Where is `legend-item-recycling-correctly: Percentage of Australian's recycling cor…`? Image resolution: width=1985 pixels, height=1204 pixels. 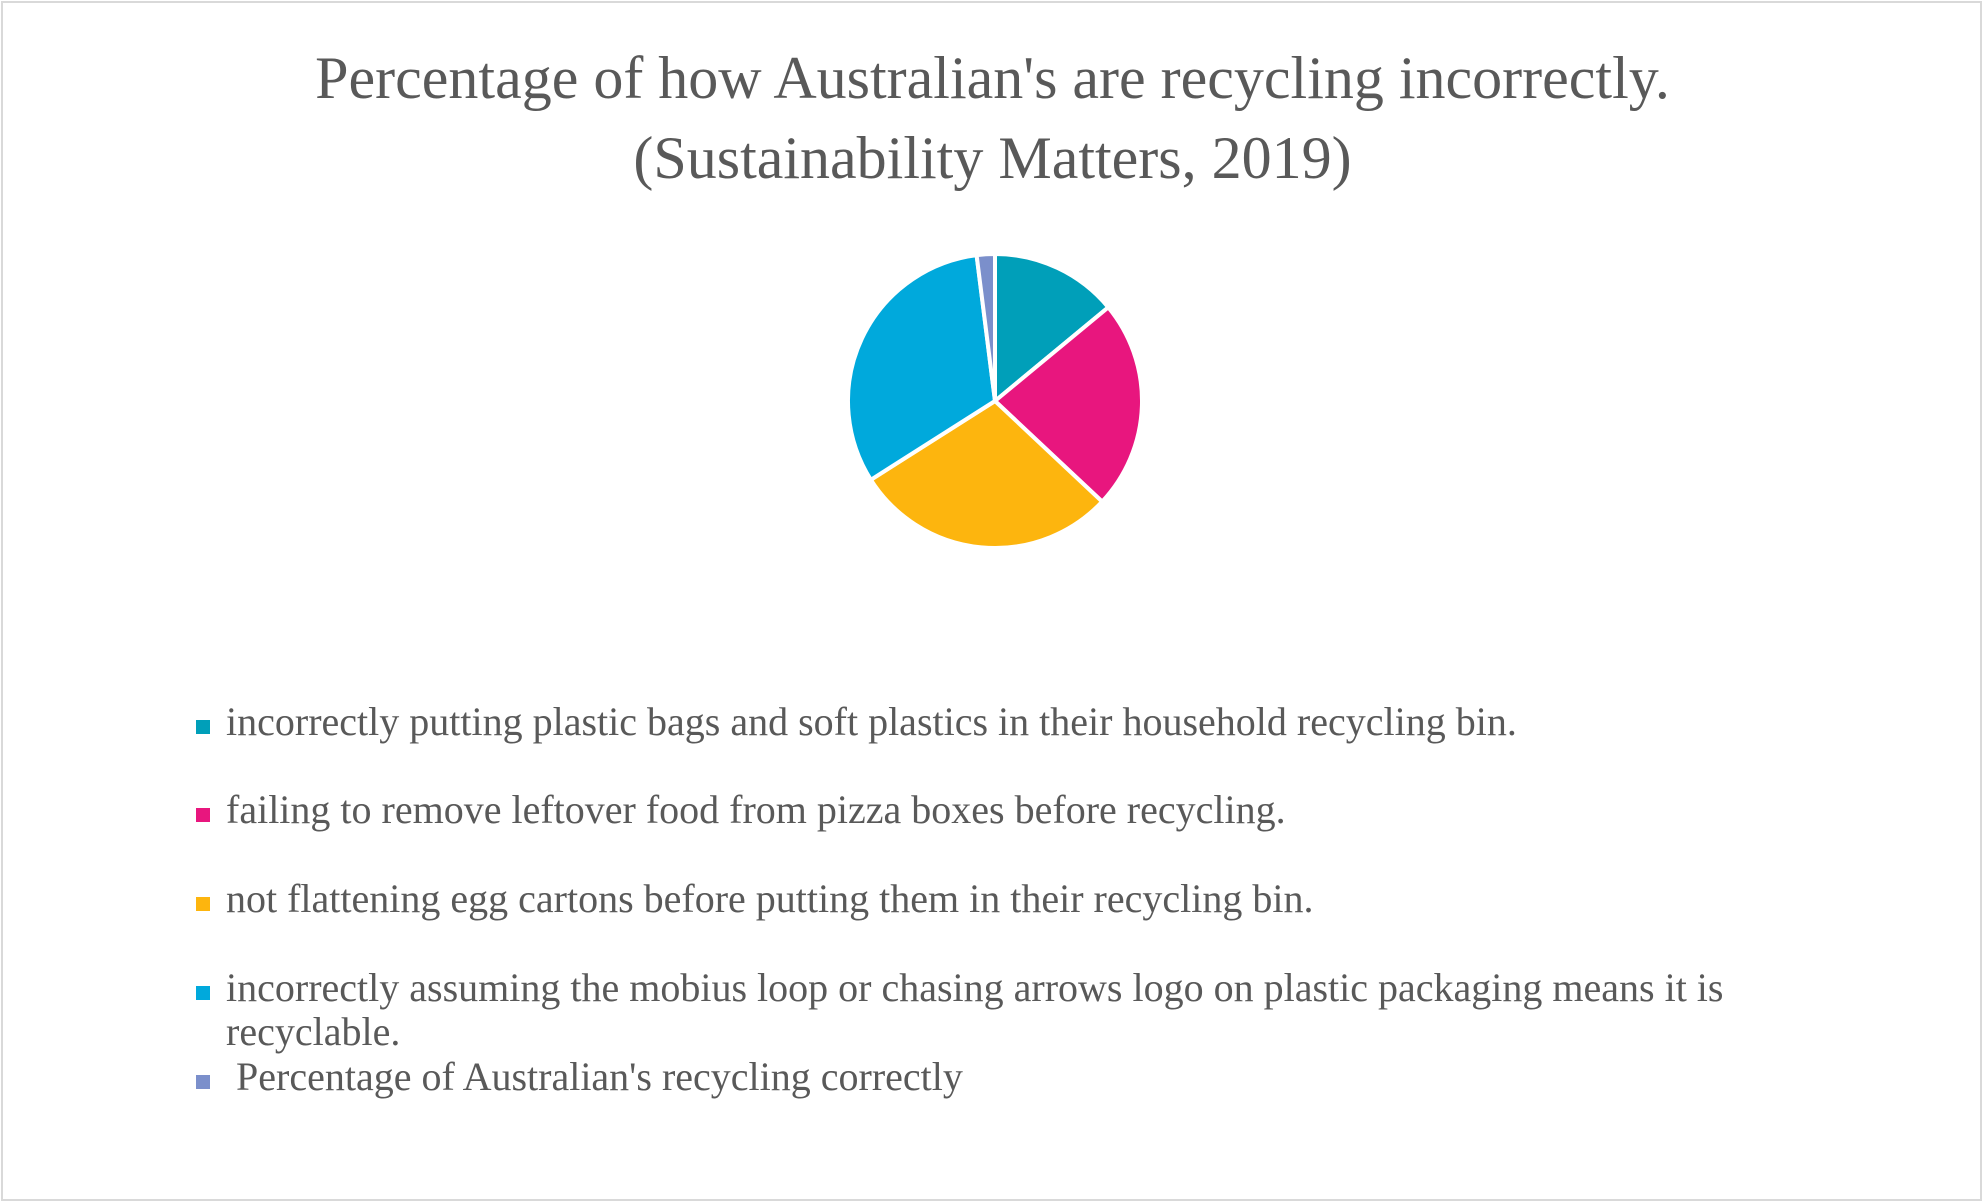 legend-item-recycling-correctly: Percentage of Australian's recycling cor… is located at coordinates (1031, 1077).